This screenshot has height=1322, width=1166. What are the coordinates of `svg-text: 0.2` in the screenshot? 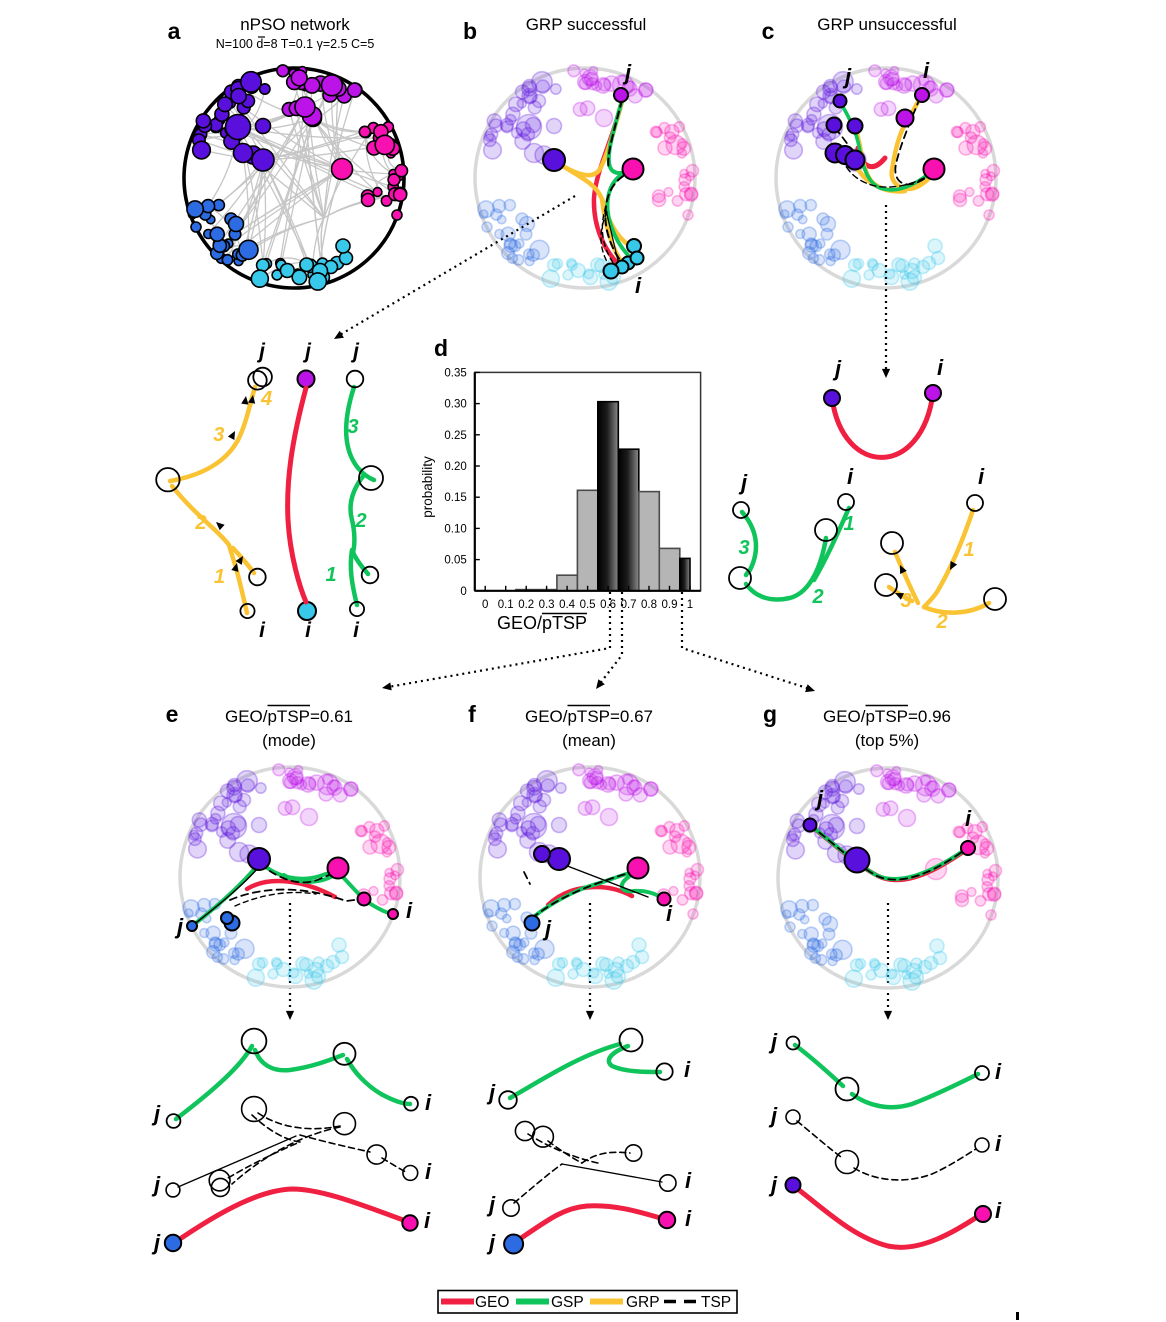 It's located at (526, 605).